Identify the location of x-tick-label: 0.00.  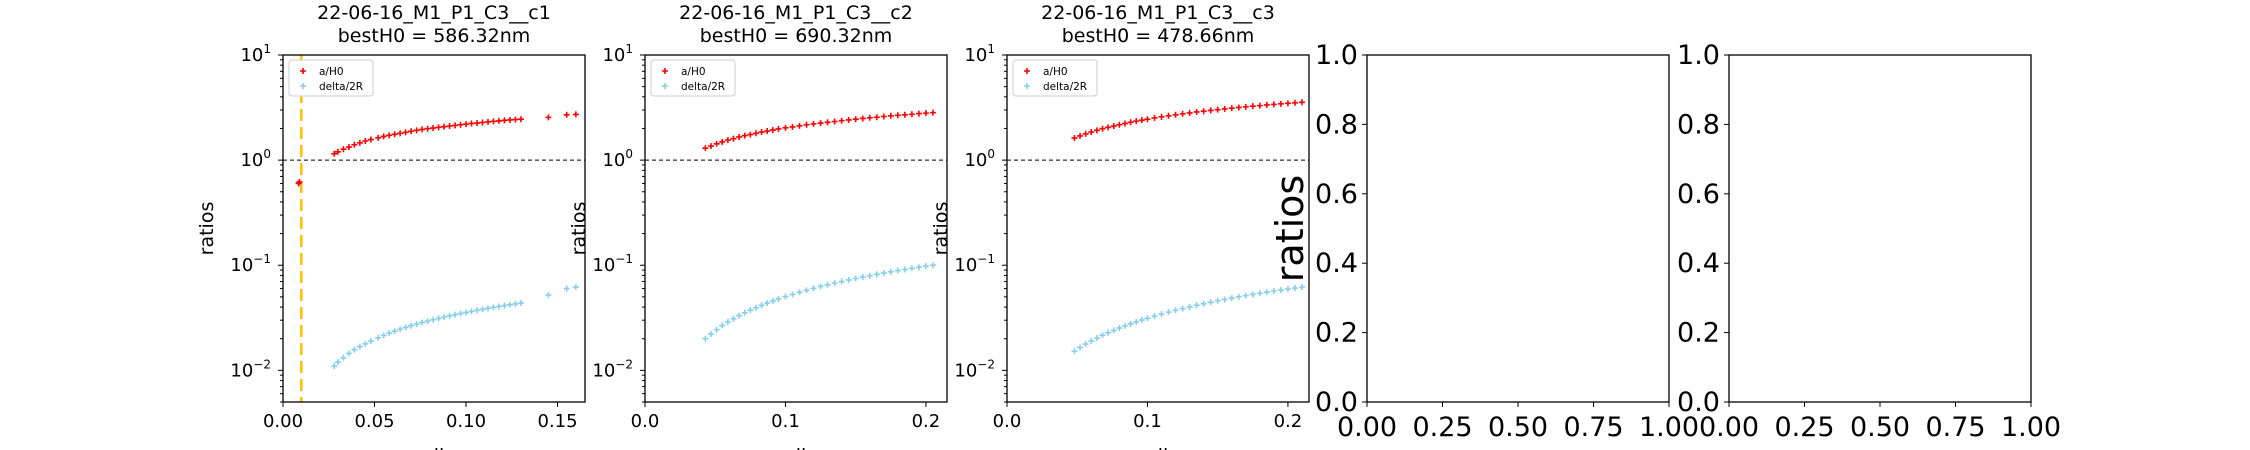
(283, 421).